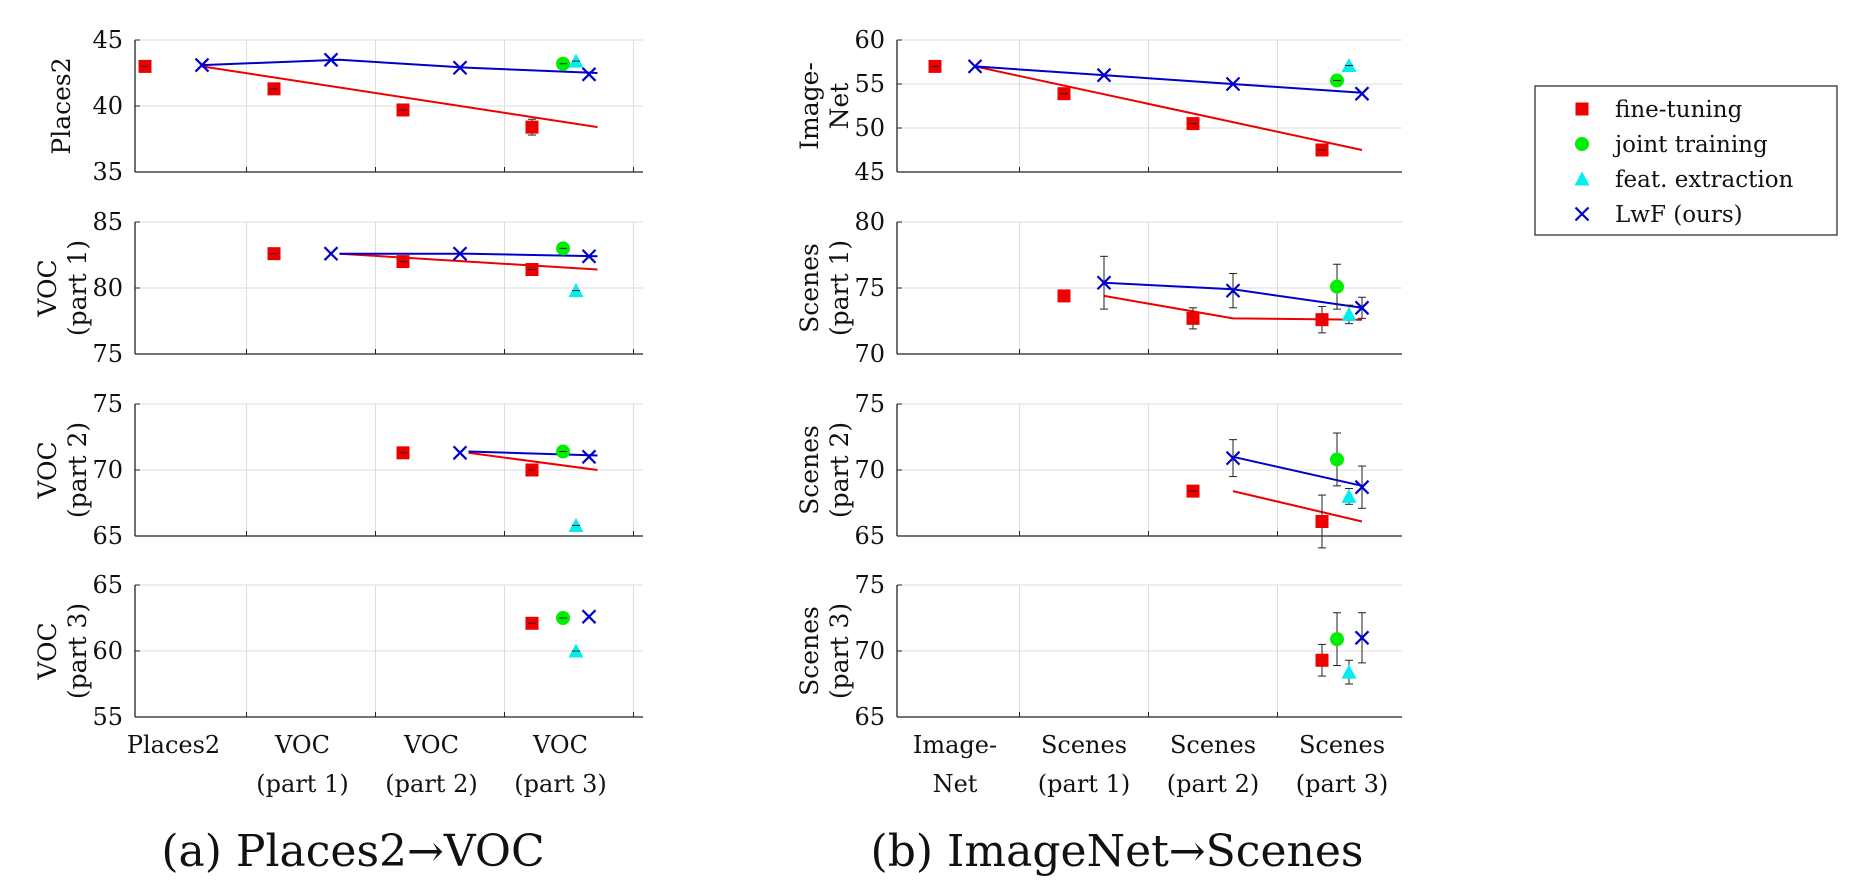  I want to click on y-axis-label-line: VOC, so click(47, 651).